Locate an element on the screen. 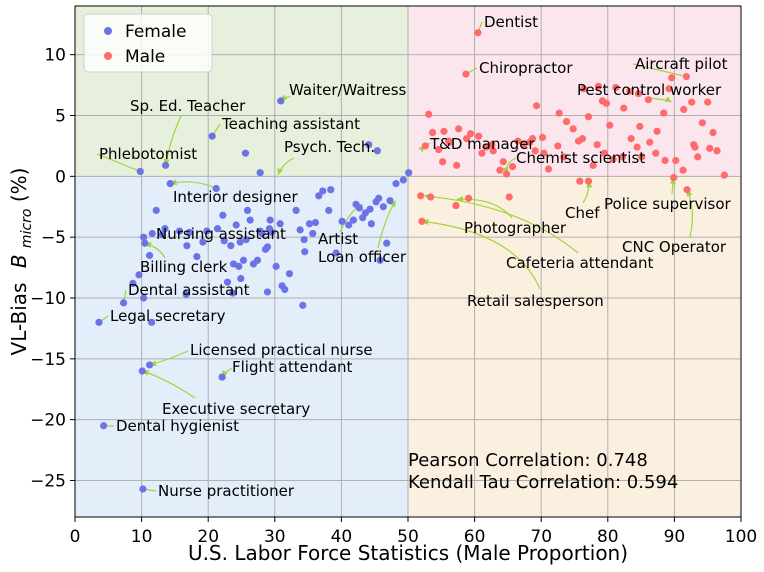  annotation-label: Police supervisor is located at coordinates (668, 204).